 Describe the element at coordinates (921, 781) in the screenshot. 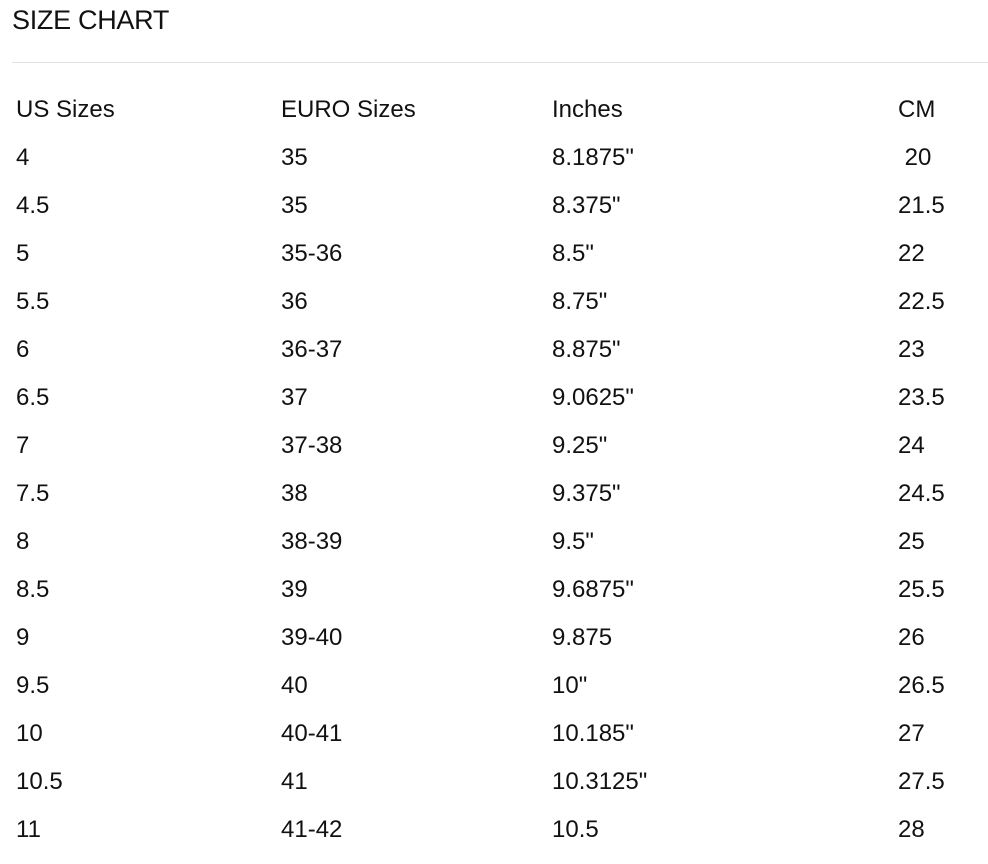

I see `cell-cm: 27.5` at that location.